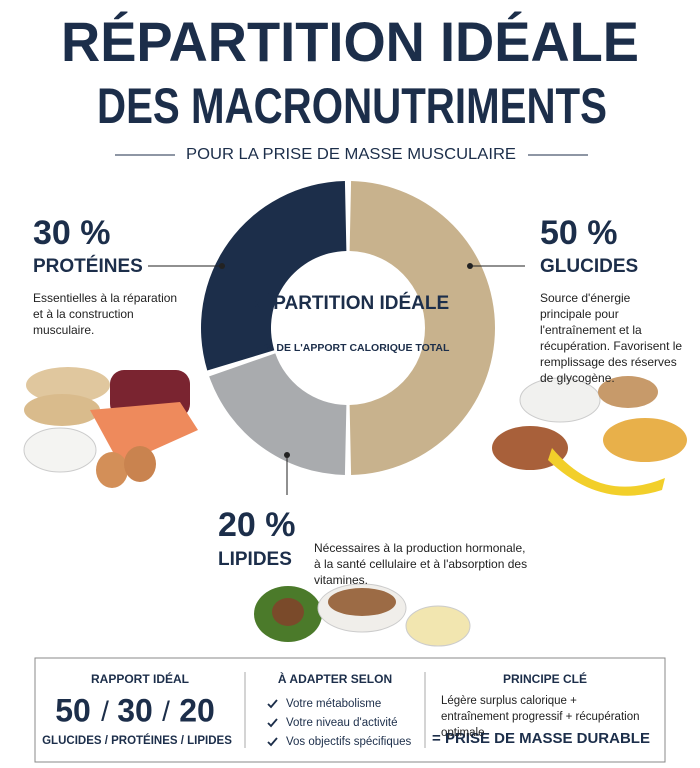 The height and width of the screenshot is (768, 700). Describe the element at coordinates (342, 723) in the screenshot. I see `adapt-item: Votre niveau d'activité` at that location.